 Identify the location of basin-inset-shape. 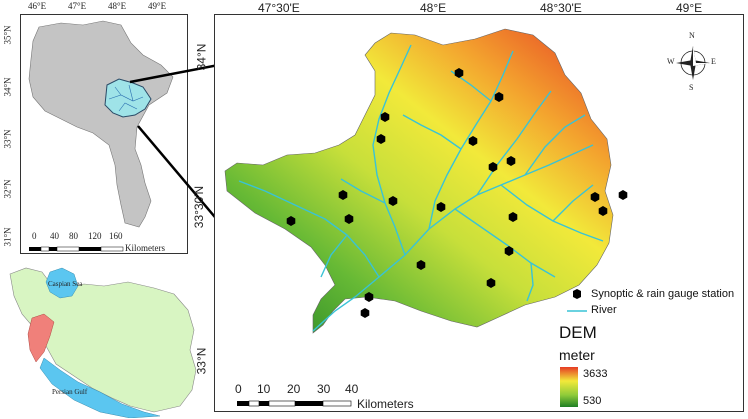
(128, 98).